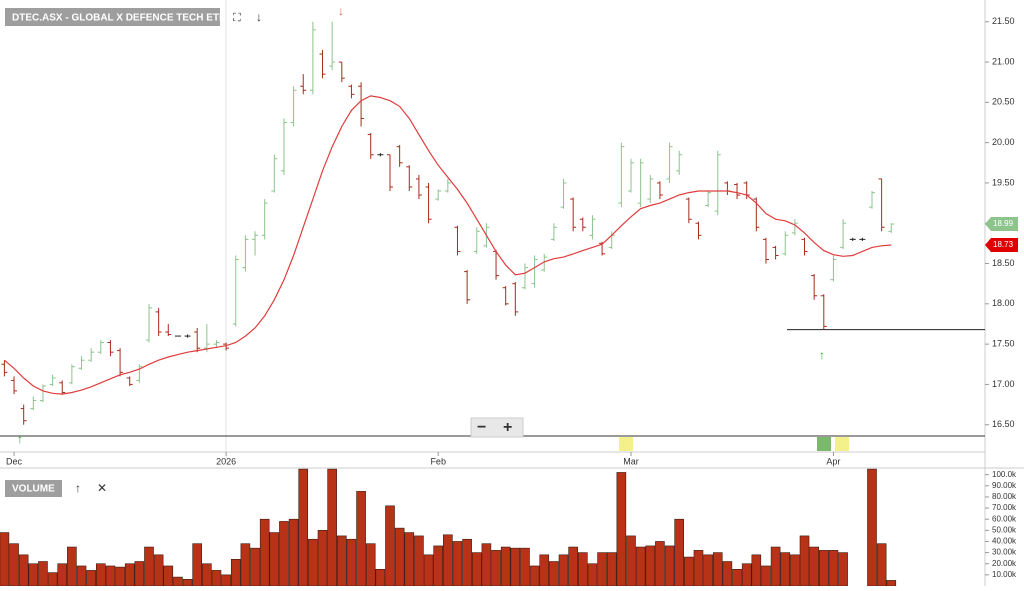 The width and height of the screenshot is (1024, 591). I want to click on y-tick-label: 20.00k, so click(1004, 563).